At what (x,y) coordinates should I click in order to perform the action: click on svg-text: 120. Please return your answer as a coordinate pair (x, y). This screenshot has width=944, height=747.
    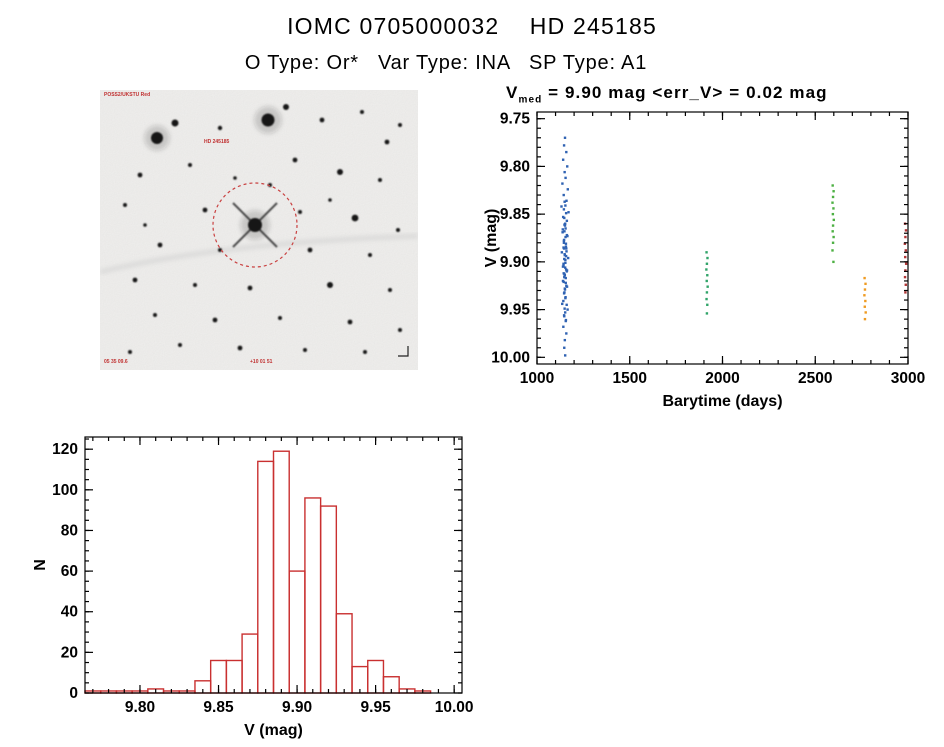
    Looking at the image, I should click on (65, 449).